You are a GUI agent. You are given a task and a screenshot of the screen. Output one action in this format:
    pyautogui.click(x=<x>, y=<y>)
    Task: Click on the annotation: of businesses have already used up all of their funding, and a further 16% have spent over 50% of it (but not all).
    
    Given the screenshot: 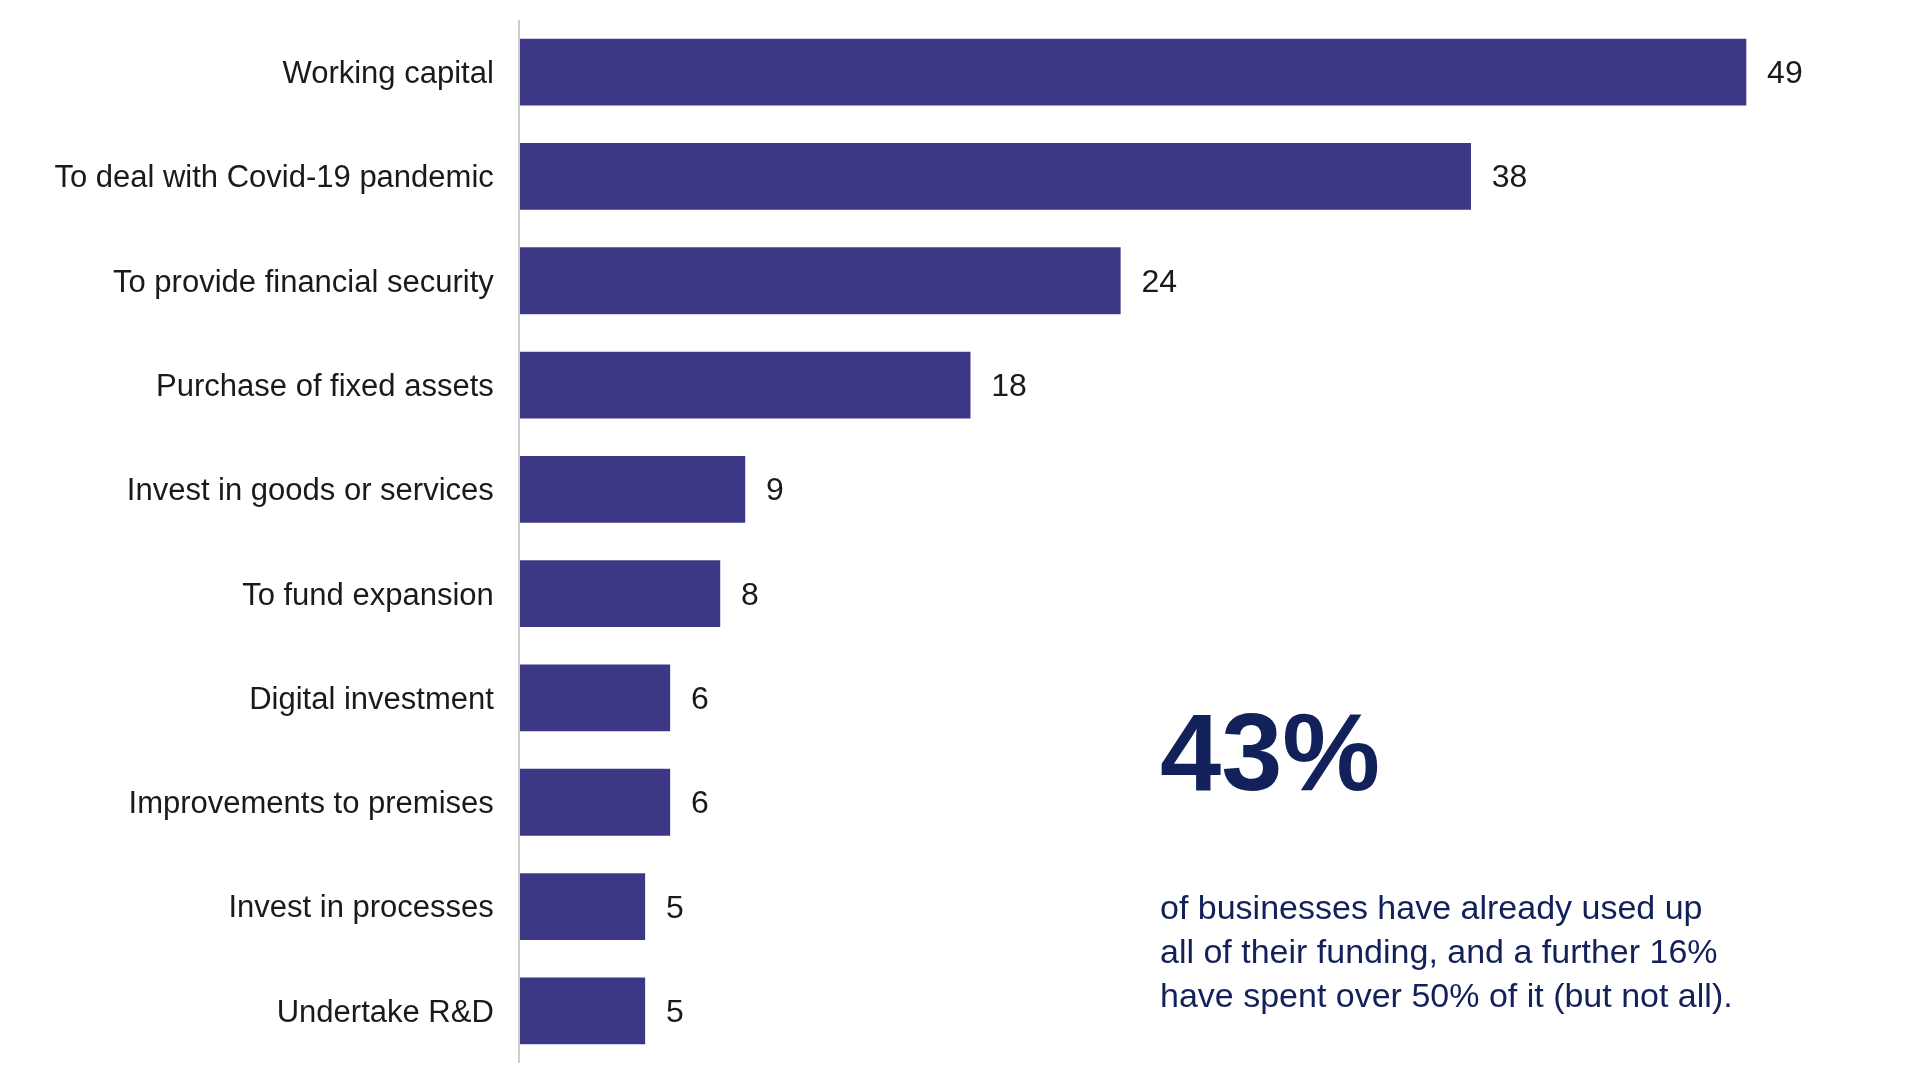 What is the action you would take?
    pyautogui.click(x=1446, y=951)
    